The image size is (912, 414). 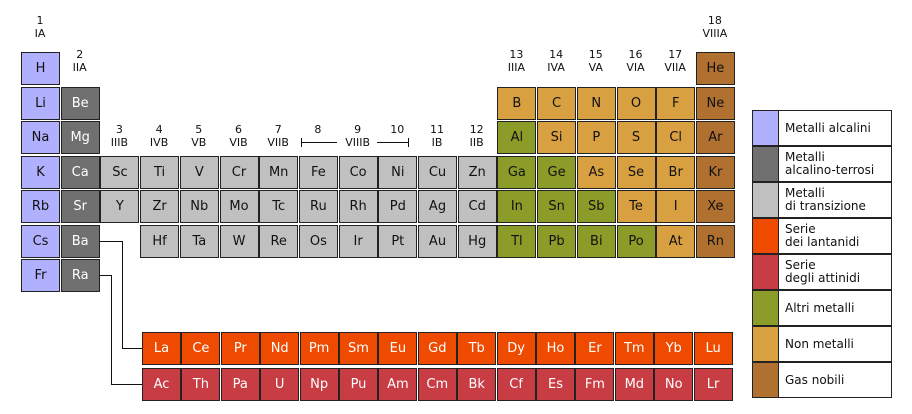 What do you see at coordinates (239, 241) in the screenshot?
I see `element-cell-w: W` at bounding box center [239, 241].